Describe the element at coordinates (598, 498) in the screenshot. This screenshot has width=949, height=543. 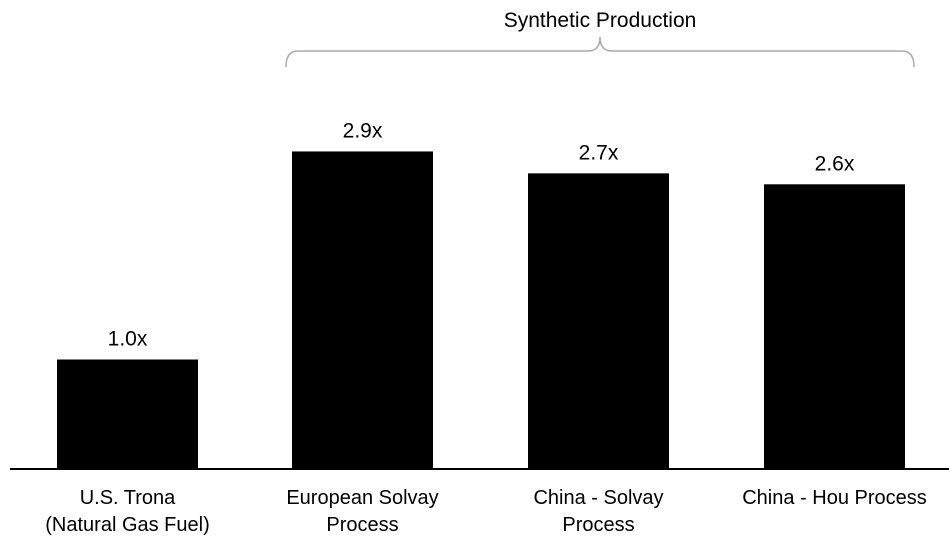
I see `category-label-line: China - Solvay` at that location.